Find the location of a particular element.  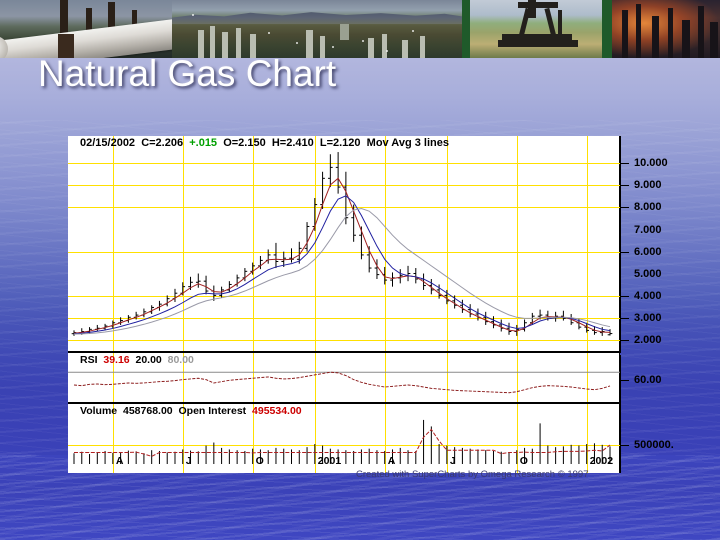

rsi-name: RSI is located at coordinates (89, 360).